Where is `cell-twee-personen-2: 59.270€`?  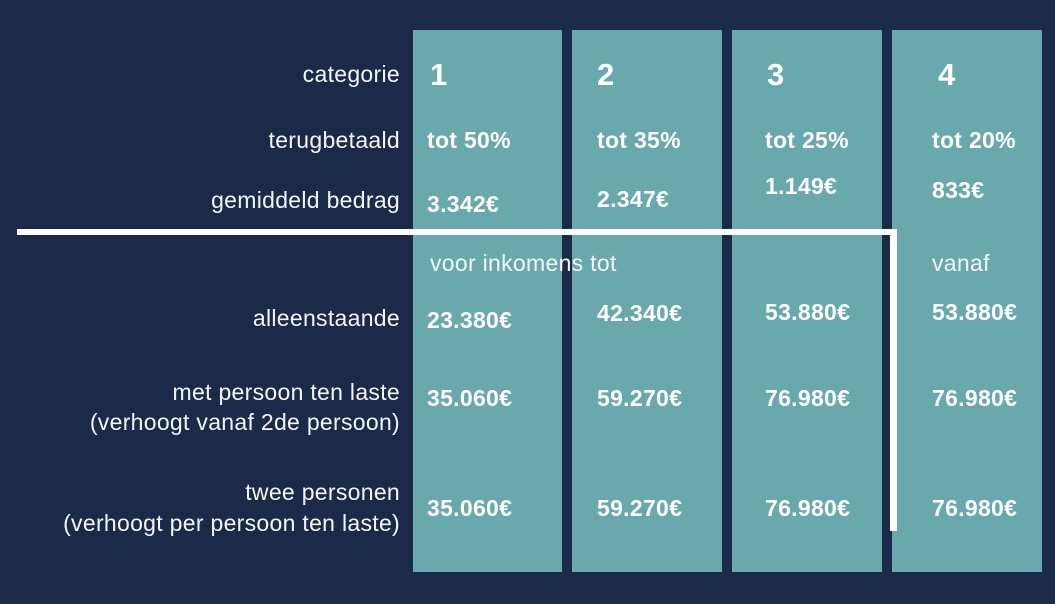 cell-twee-personen-2: 59.270€ is located at coordinates (640, 508).